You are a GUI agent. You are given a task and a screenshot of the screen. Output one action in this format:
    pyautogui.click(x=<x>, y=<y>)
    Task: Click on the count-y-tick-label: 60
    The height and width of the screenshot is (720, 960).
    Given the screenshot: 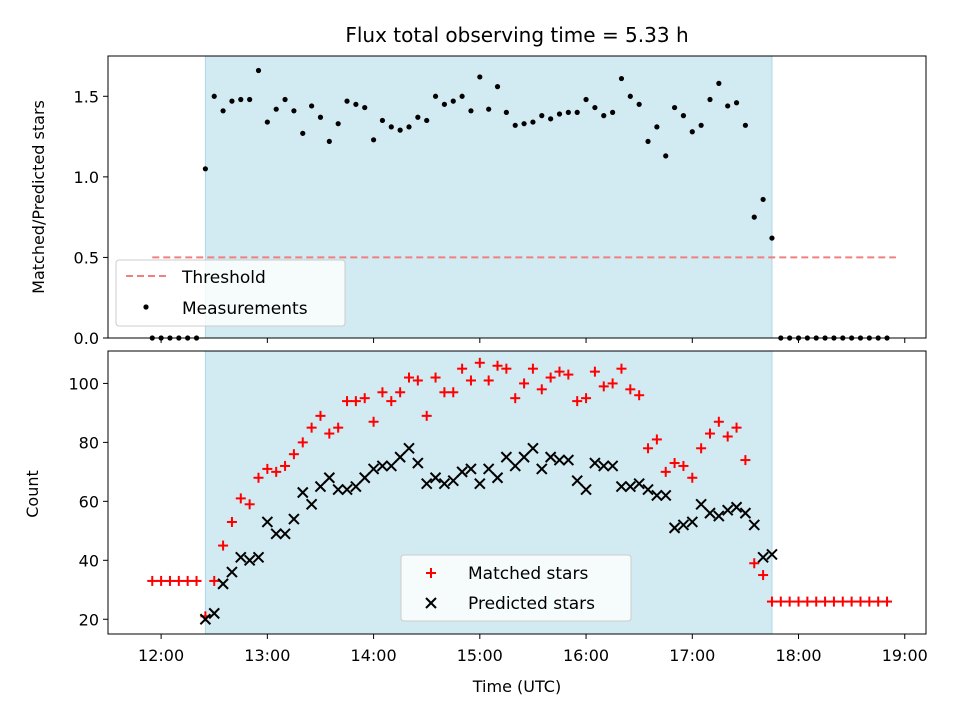 What is the action you would take?
    pyautogui.click(x=89, y=501)
    